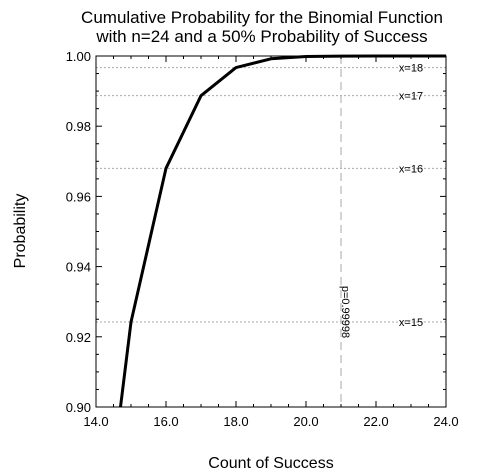 This screenshot has width=484, height=475. Describe the element at coordinates (411, 169) in the screenshot. I see `reference-line-label: x=16` at that location.